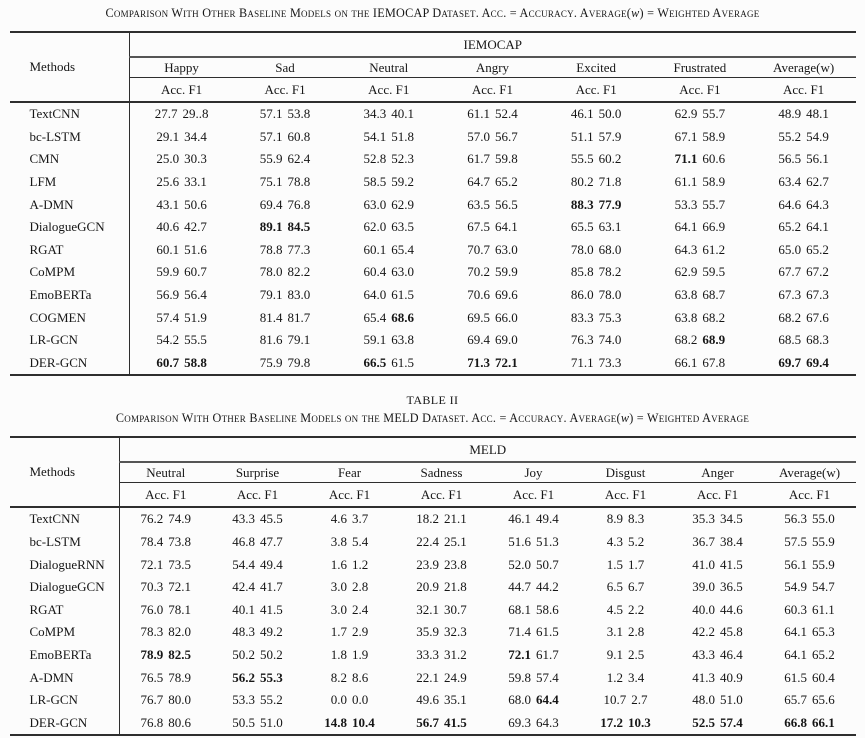  I want to click on f1-value: 68.0, so click(610, 249).